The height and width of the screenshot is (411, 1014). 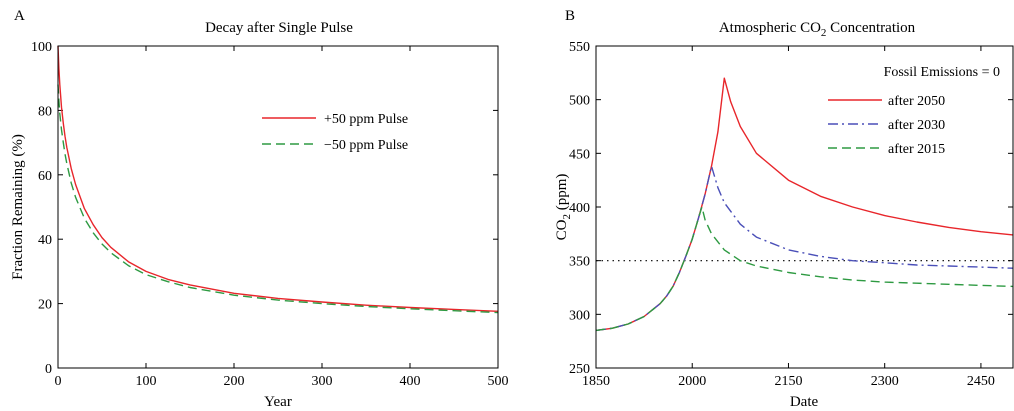 What do you see at coordinates (18, 207) in the screenshot?
I see `panel-a-ylabel: Fraction Remaining (%)` at bounding box center [18, 207].